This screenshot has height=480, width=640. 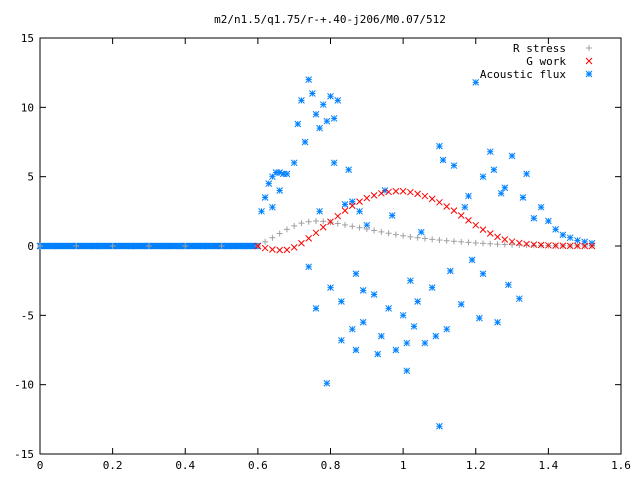 I want to click on x-tick-label: 1.2, so click(x=476, y=465).